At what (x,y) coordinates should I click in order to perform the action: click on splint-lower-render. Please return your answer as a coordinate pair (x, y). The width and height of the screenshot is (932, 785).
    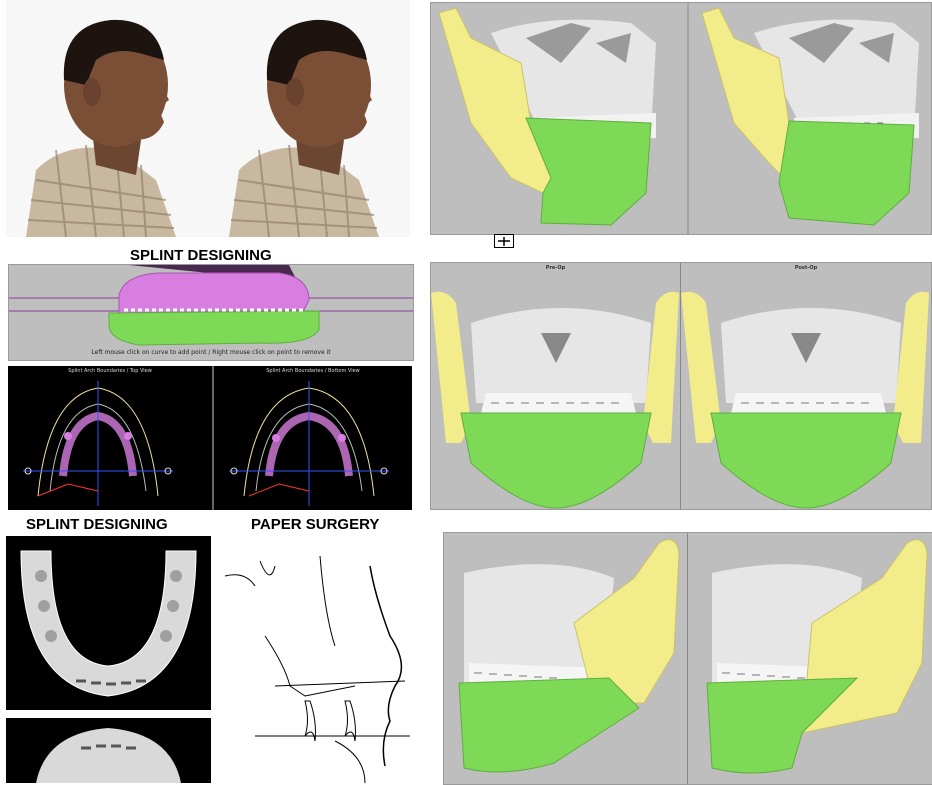
    Looking at the image, I should click on (108, 750).